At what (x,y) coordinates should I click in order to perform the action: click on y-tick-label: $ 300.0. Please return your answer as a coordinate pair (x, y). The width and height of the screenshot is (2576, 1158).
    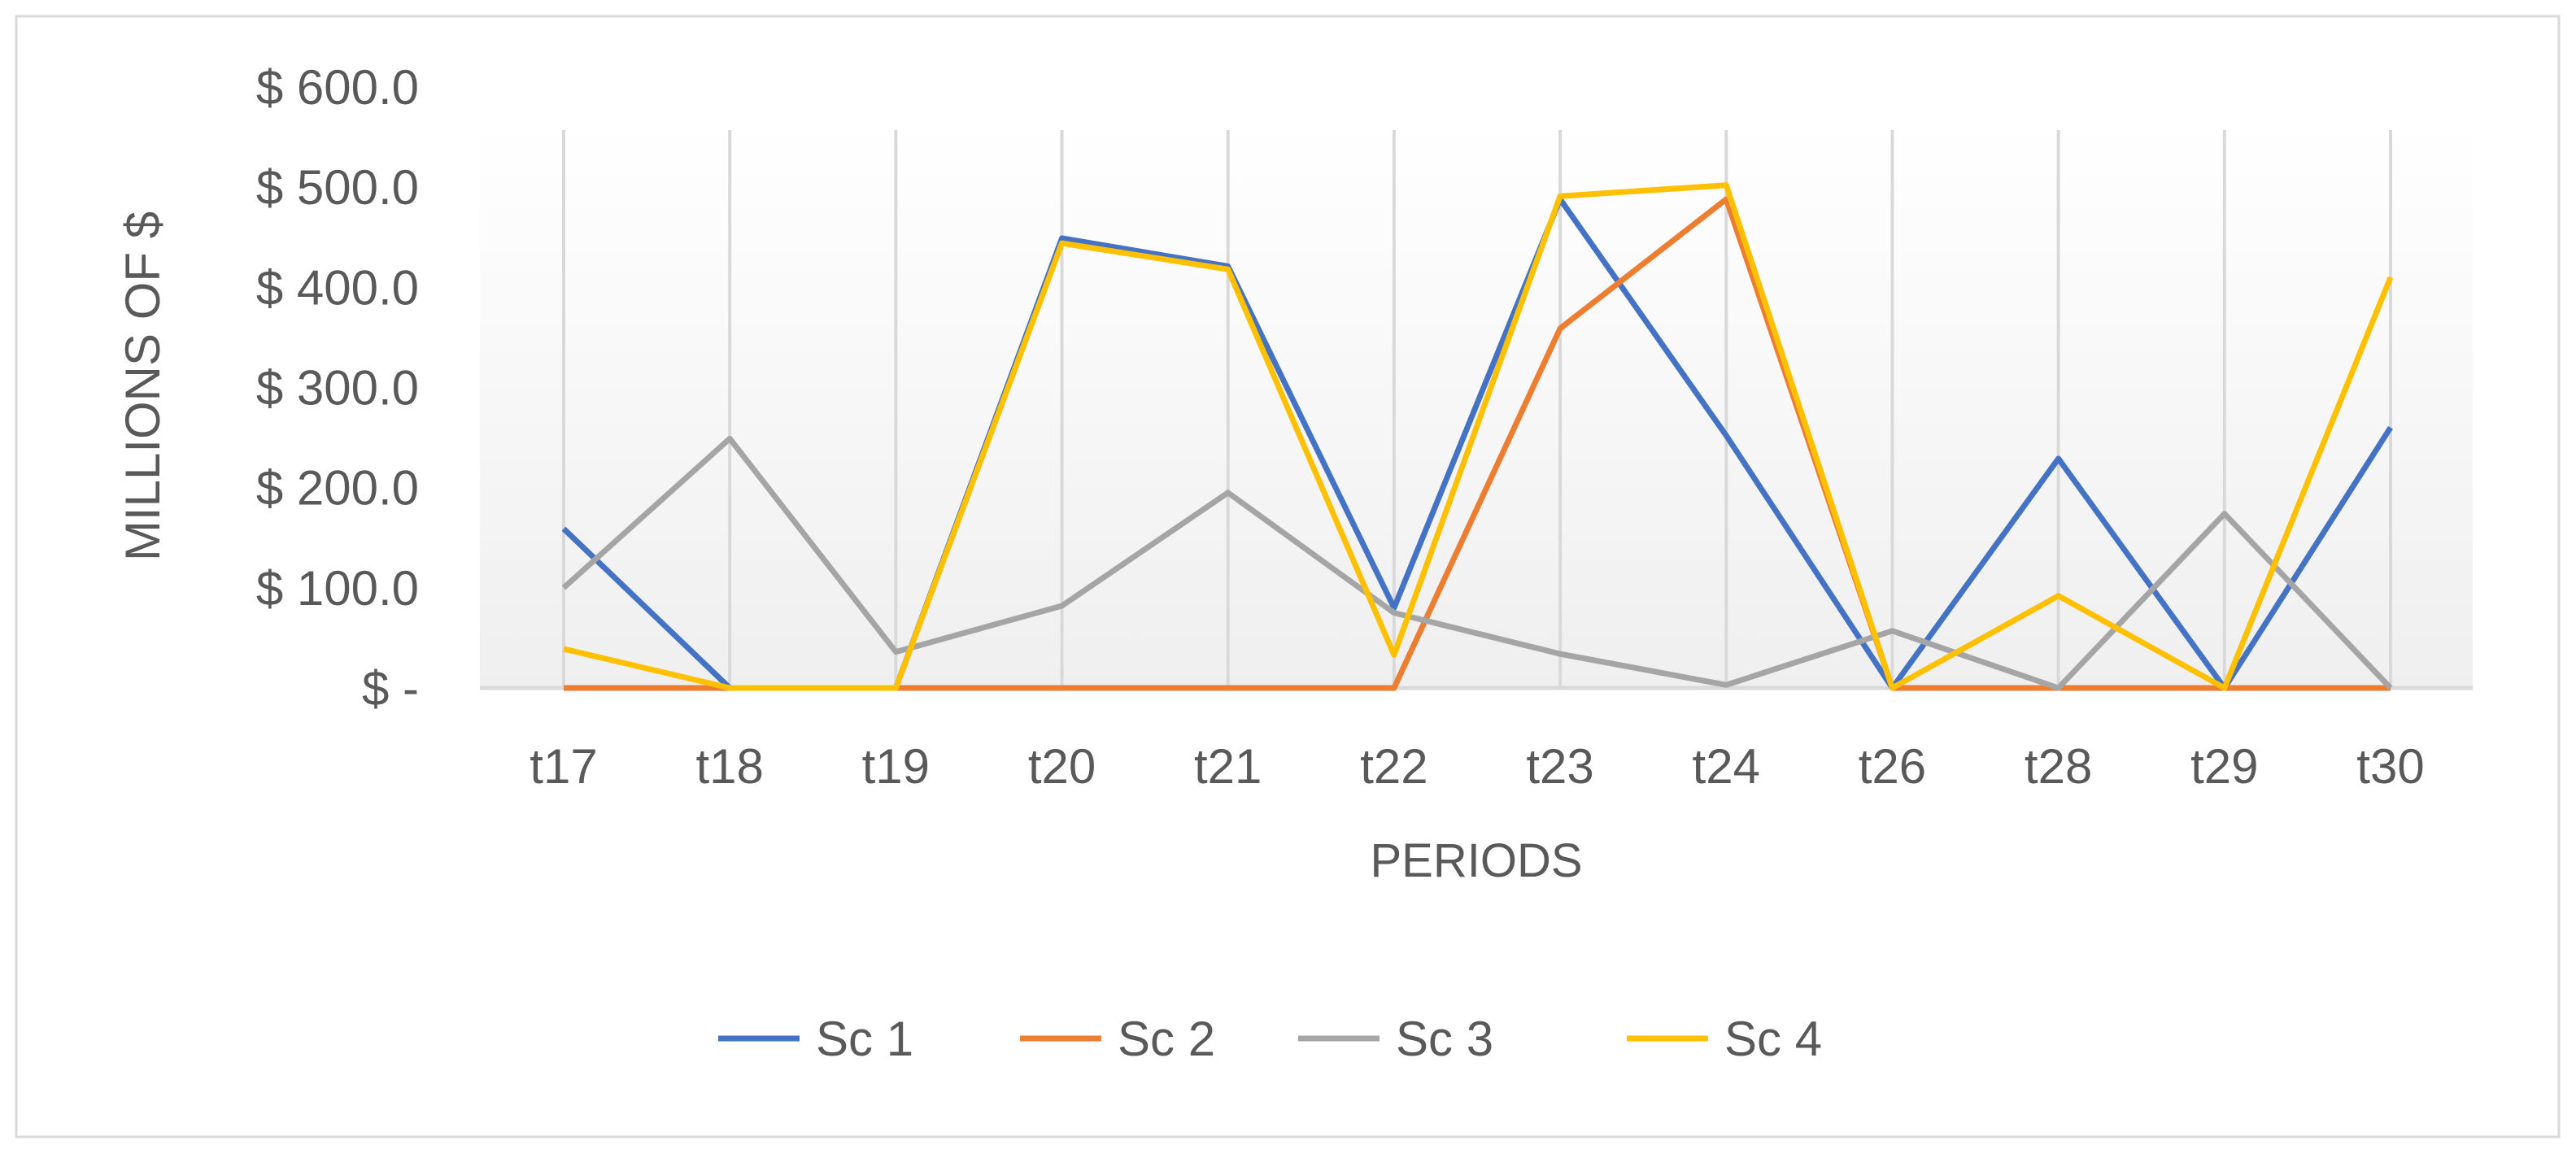
    Looking at the image, I should click on (337, 388).